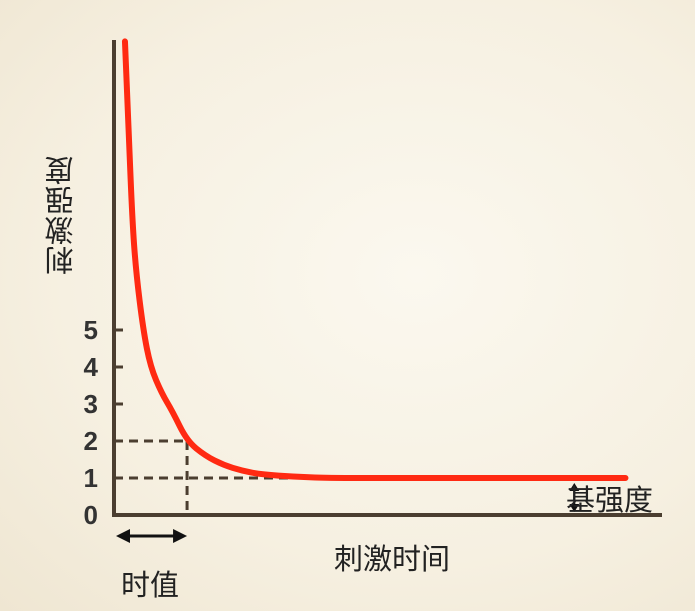  What do you see at coordinates (392, 559) in the screenshot?
I see `x-axis-label: 刺激时间` at bounding box center [392, 559].